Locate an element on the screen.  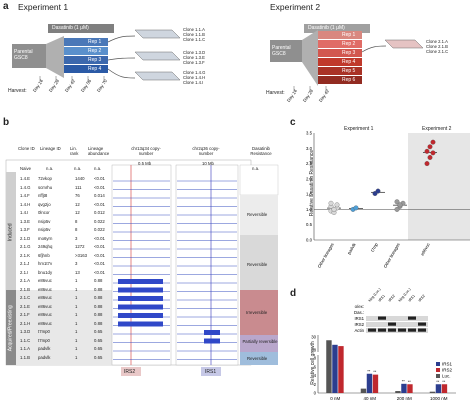
c-xtick: padvlk is located at coordinates (351, 248).